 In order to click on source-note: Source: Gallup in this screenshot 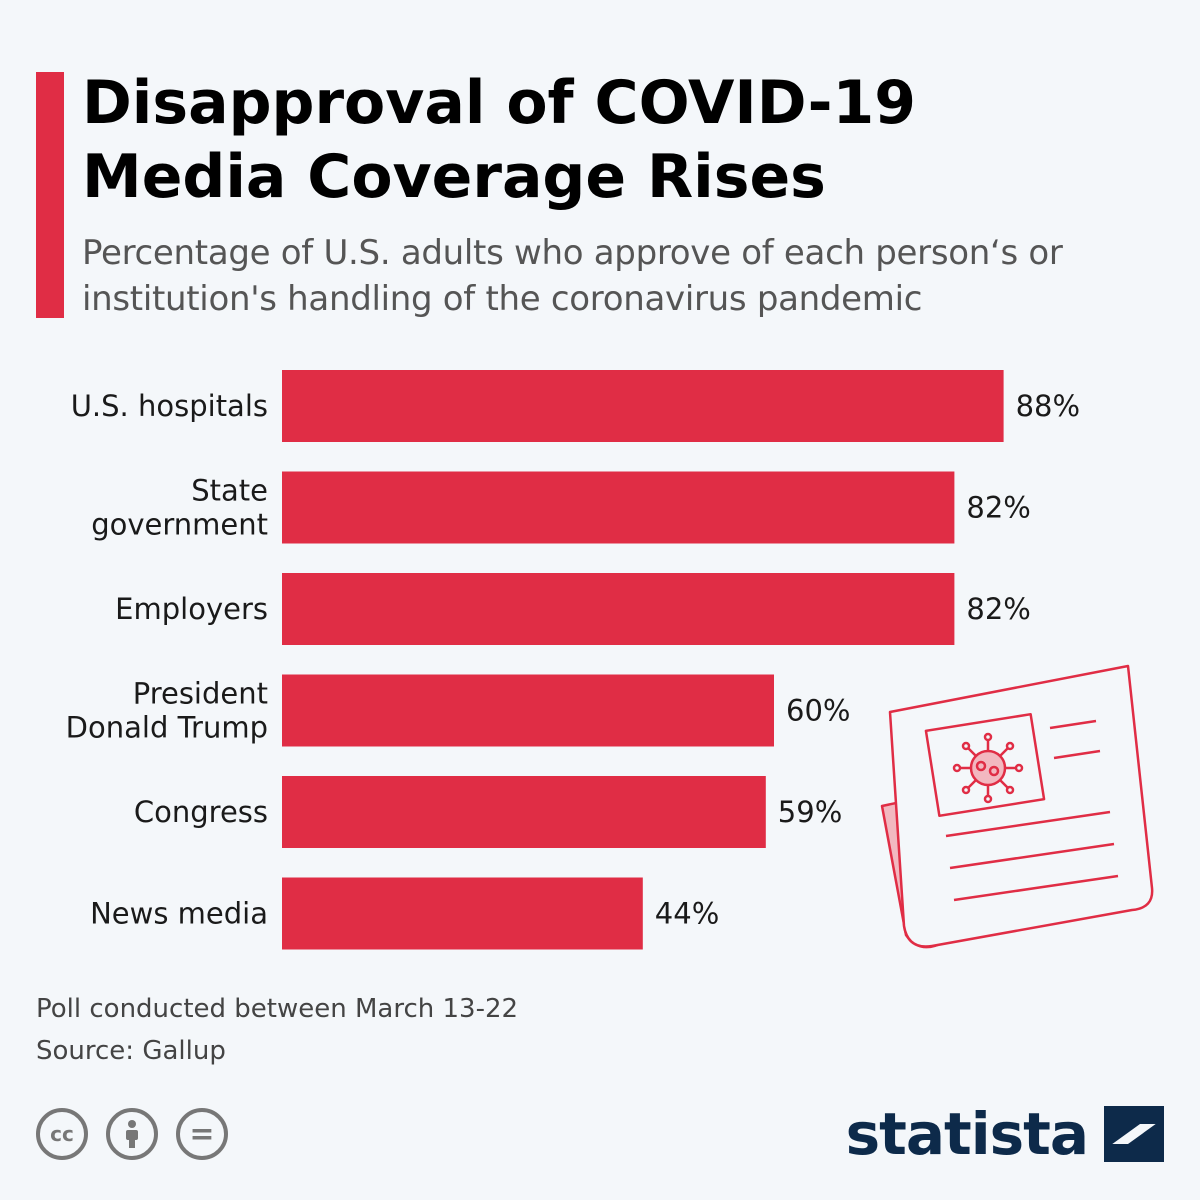, I will do `click(131, 1051)`.